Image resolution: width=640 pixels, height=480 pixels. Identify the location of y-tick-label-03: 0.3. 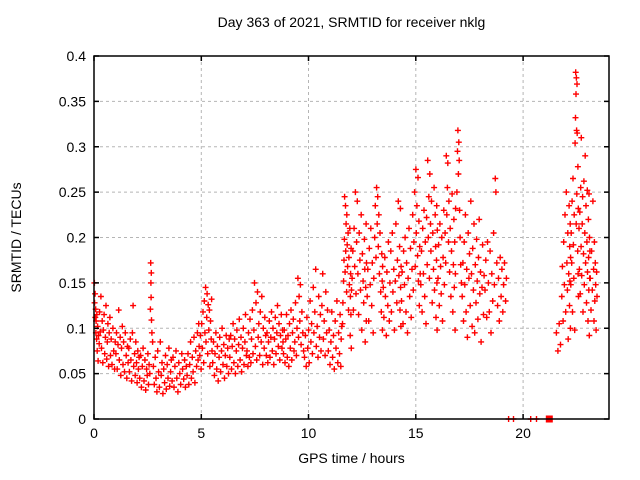
(77, 147).